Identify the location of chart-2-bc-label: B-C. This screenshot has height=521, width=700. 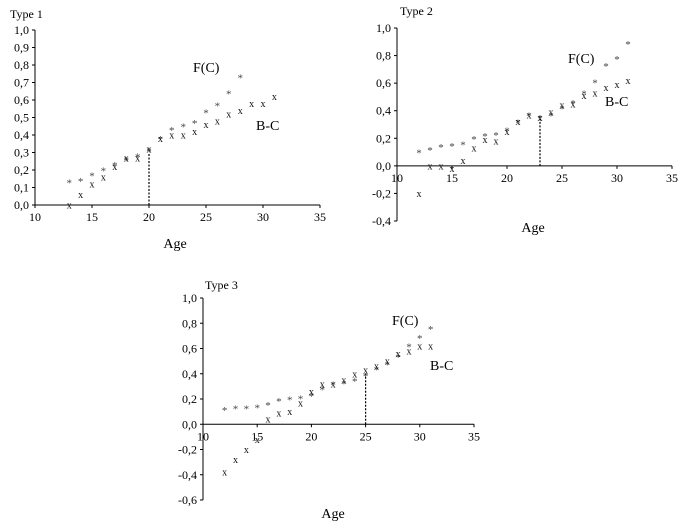
(616, 102).